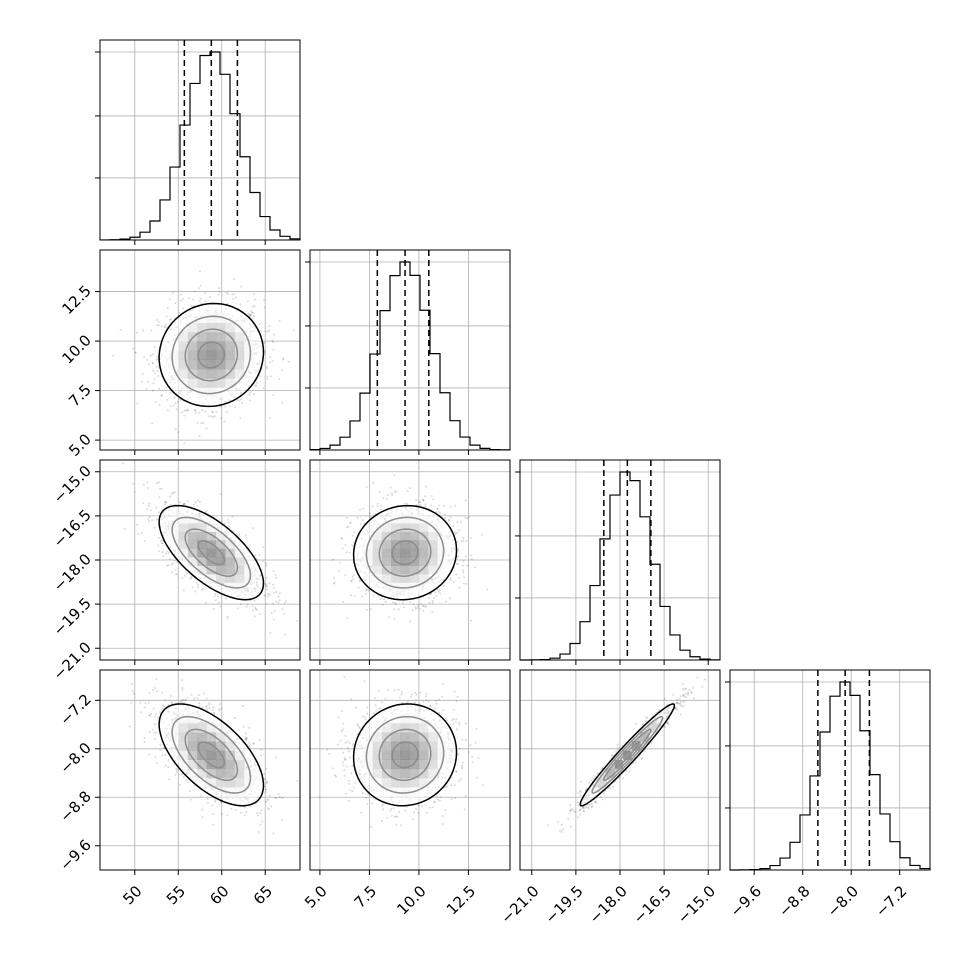 The width and height of the screenshot is (970, 970). Describe the element at coordinates (76, 349) in the screenshot. I see `y-tick-label: 10.0` at that location.